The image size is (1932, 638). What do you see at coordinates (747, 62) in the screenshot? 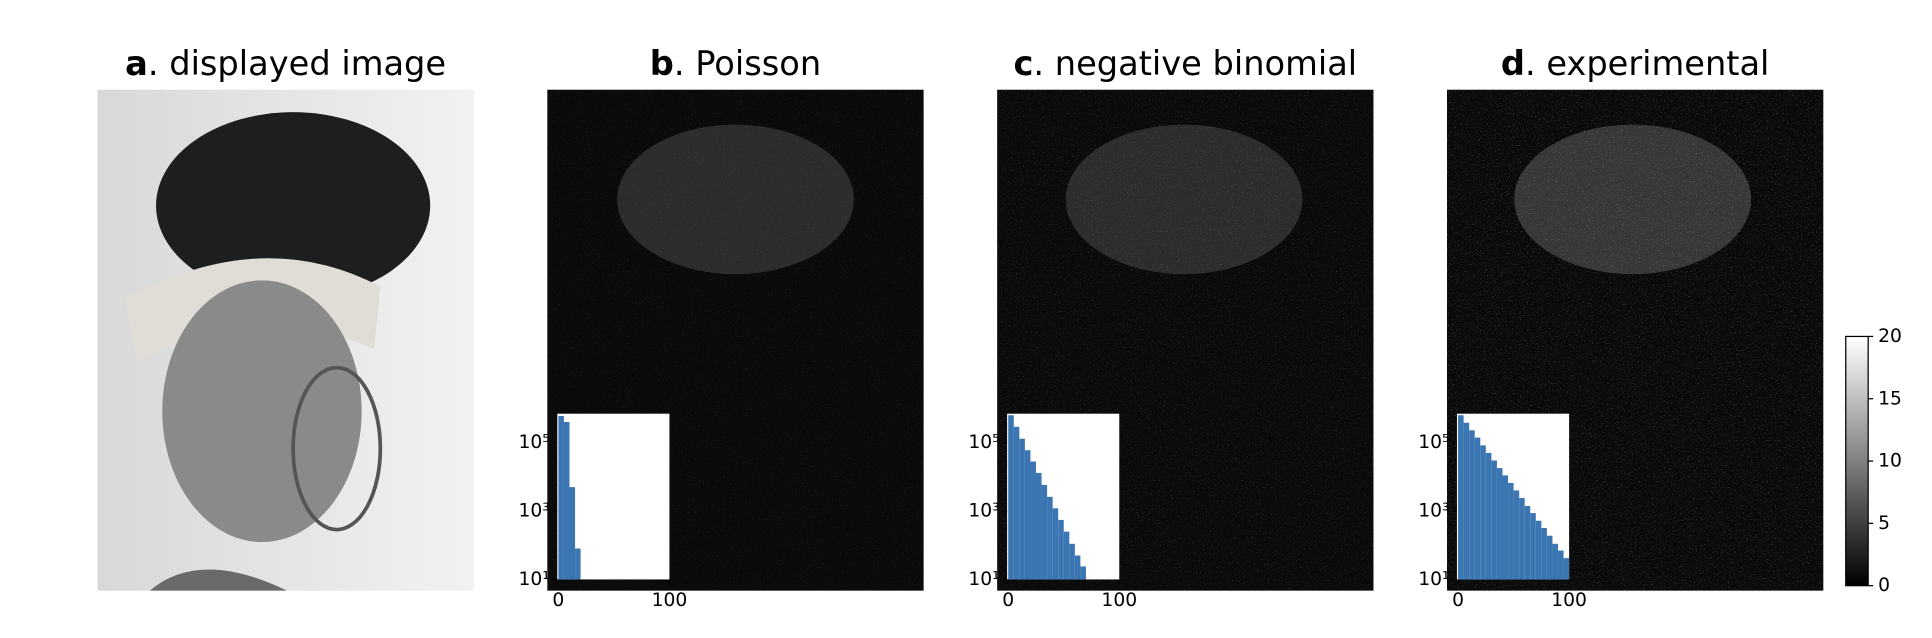
I see `panel-title-text: . Poisson` at bounding box center [747, 62].